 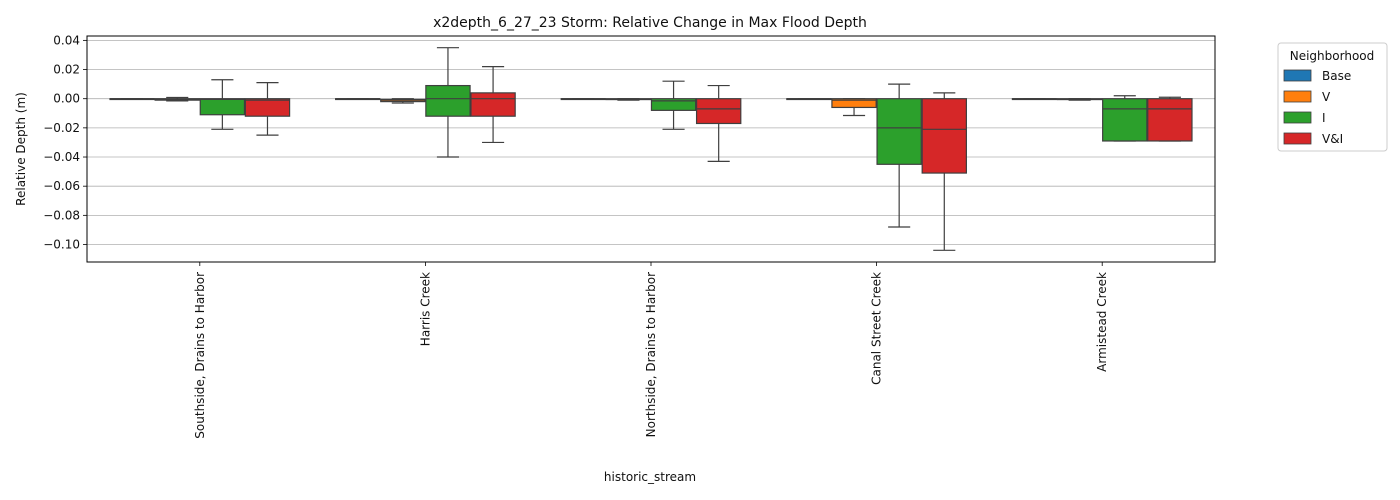 I want to click on x-tick-label: Armistead Creek, so click(x=1102, y=322).